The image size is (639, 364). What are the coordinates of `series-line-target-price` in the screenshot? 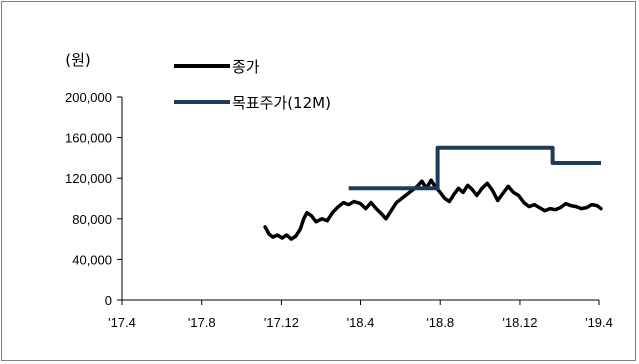 It's located at (474, 168).